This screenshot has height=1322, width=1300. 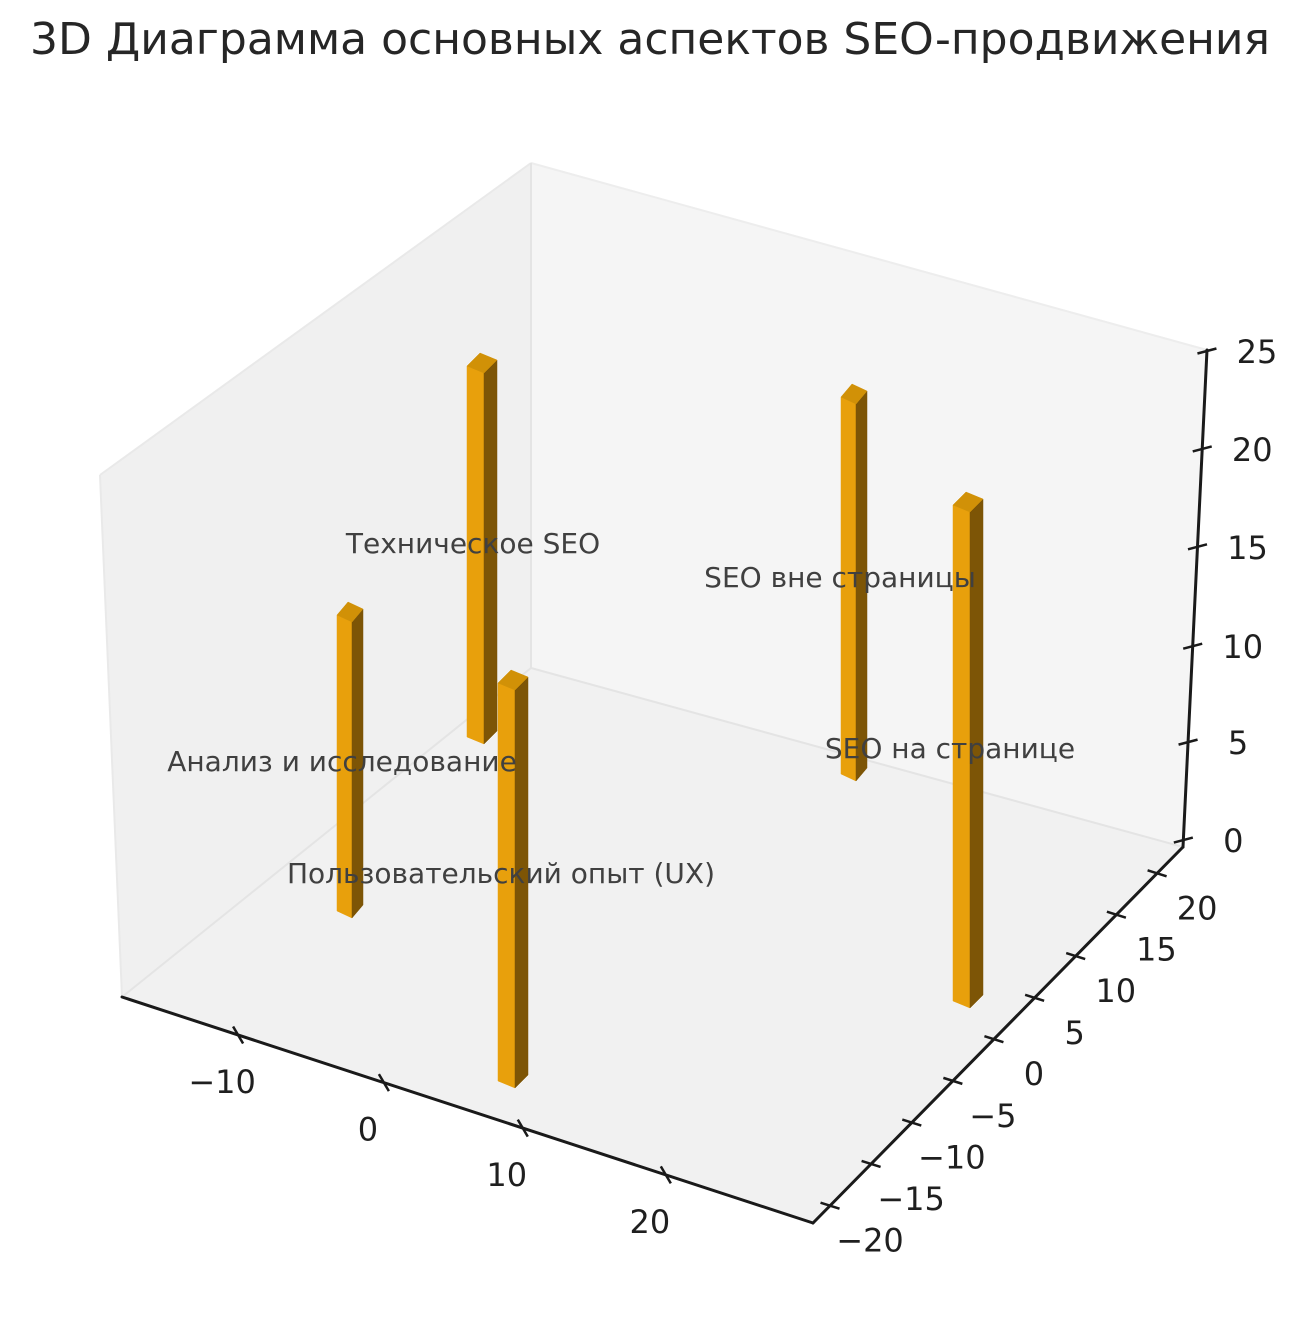 What do you see at coordinates (649, 1222) in the screenshot?
I see `x-axis-tick-label: 20` at bounding box center [649, 1222].